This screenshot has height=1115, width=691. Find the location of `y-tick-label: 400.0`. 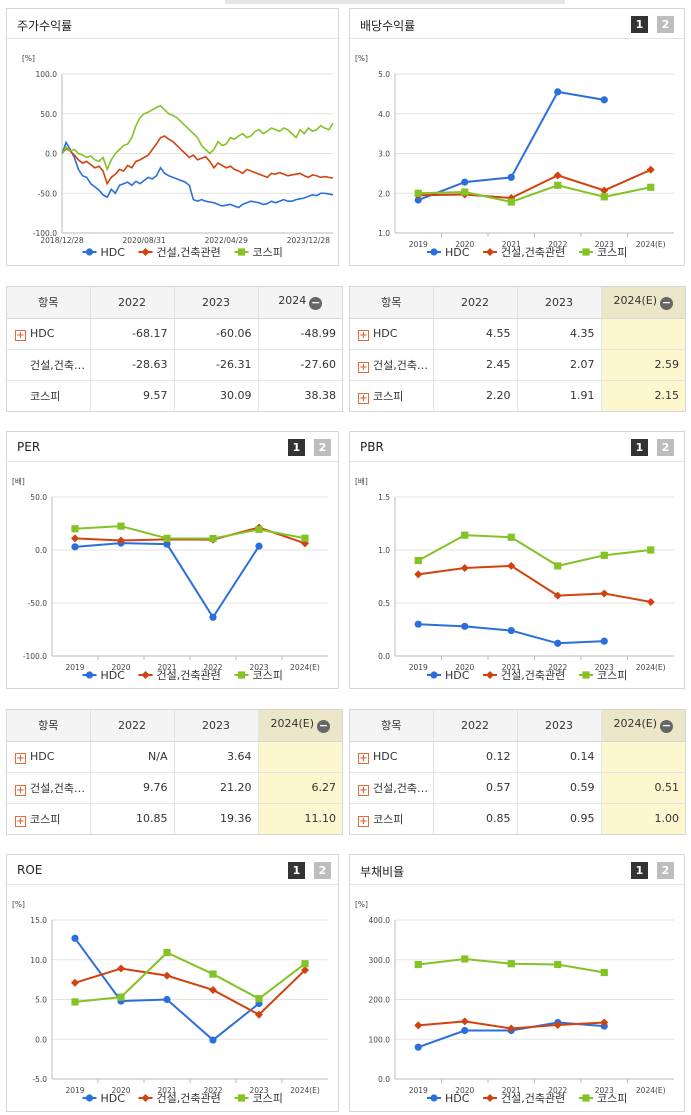

y-tick-label: 400.0 is located at coordinates (380, 920).